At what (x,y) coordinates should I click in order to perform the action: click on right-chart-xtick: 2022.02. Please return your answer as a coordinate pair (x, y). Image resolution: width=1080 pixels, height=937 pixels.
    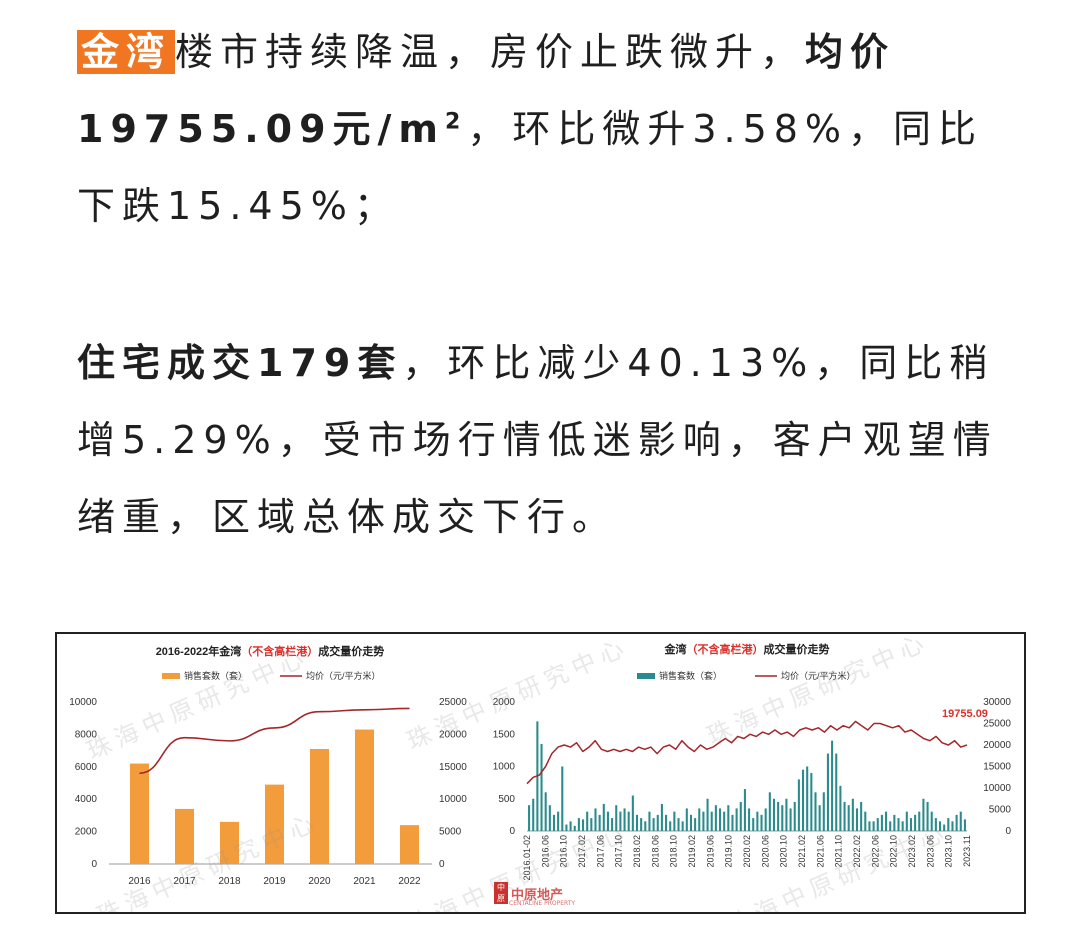
    Looking at the image, I should click on (857, 851).